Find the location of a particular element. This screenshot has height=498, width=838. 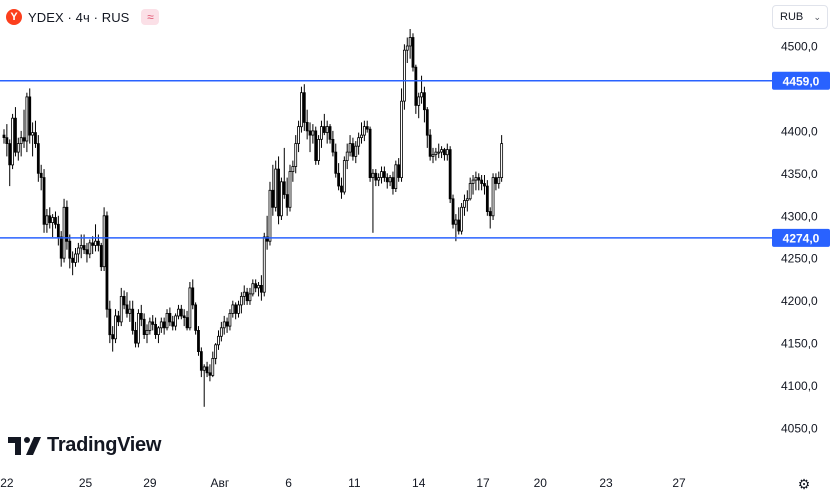

level-price-label-bg is located at coordinates (801, 237).